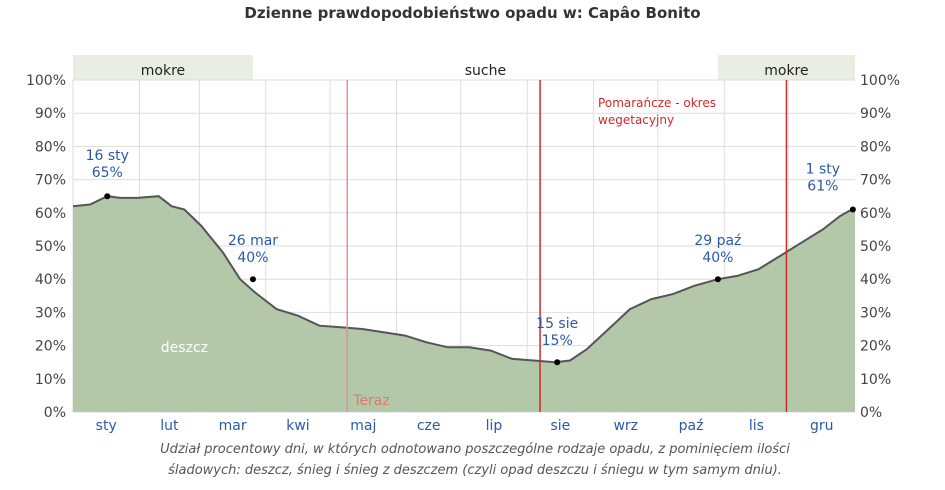  Describe the element at coordinates (875, 181) in the screenshot. I see `y-tick-right-7: 70%` at that location.